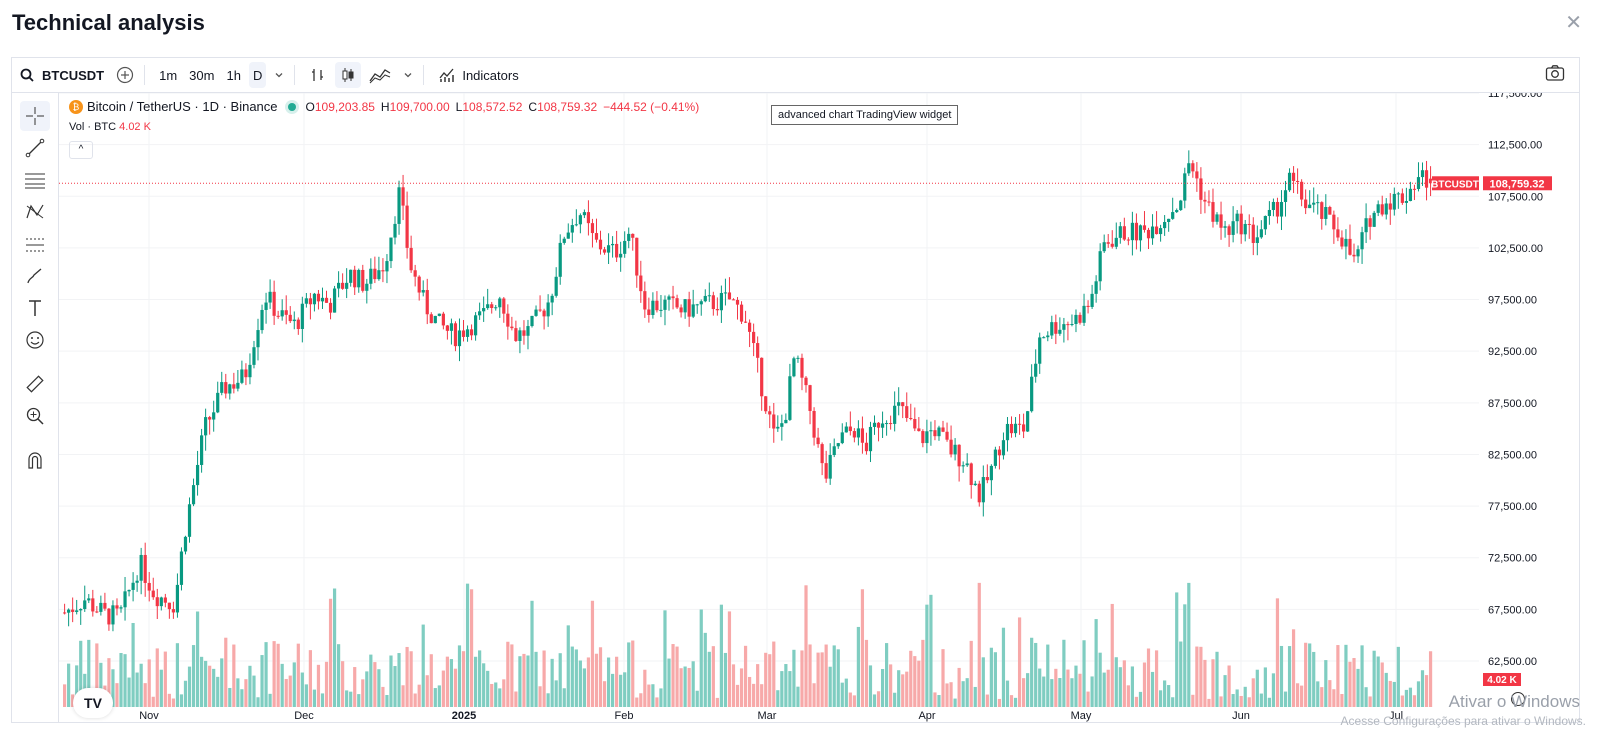  What do you see at coordinates (202, 75) in the screenshot?
I see `interval-30m: 30m` at bounding box center [202, 75].